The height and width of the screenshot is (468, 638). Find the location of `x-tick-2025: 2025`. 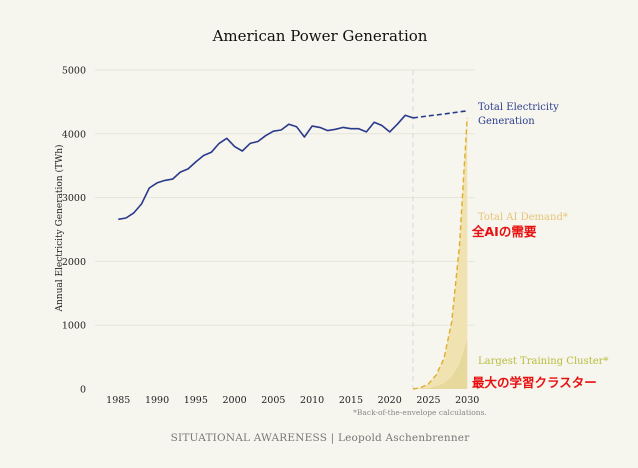

x-tick-2025: 2025 is located at coordinates (428, 400).